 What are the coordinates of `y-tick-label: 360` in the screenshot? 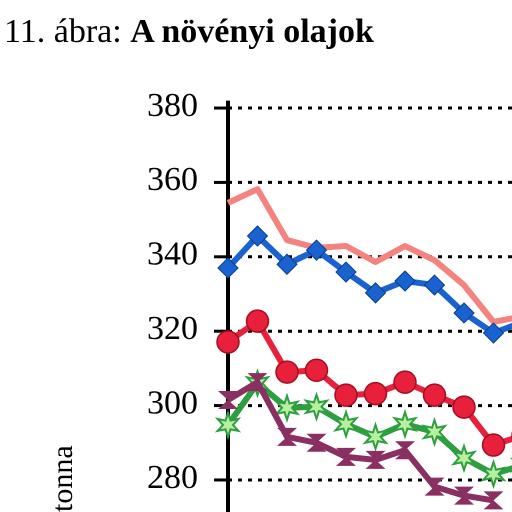 It's located at (172, 179).